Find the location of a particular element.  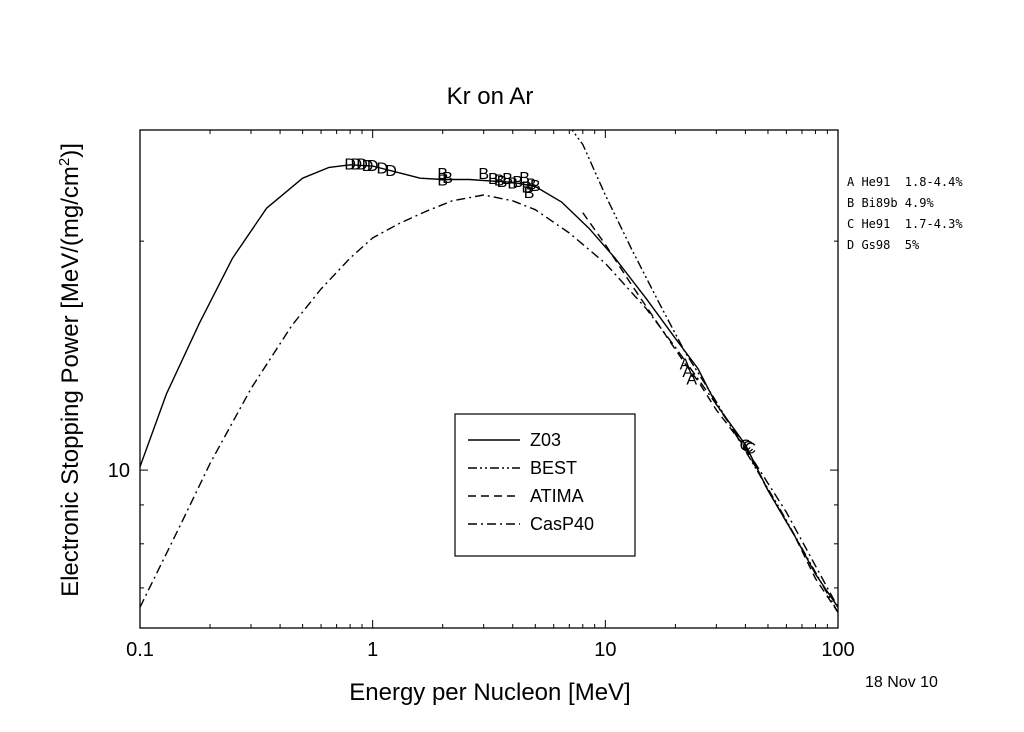

date-stamp: 18 Nov 10 is located at coordinates (901, 682).